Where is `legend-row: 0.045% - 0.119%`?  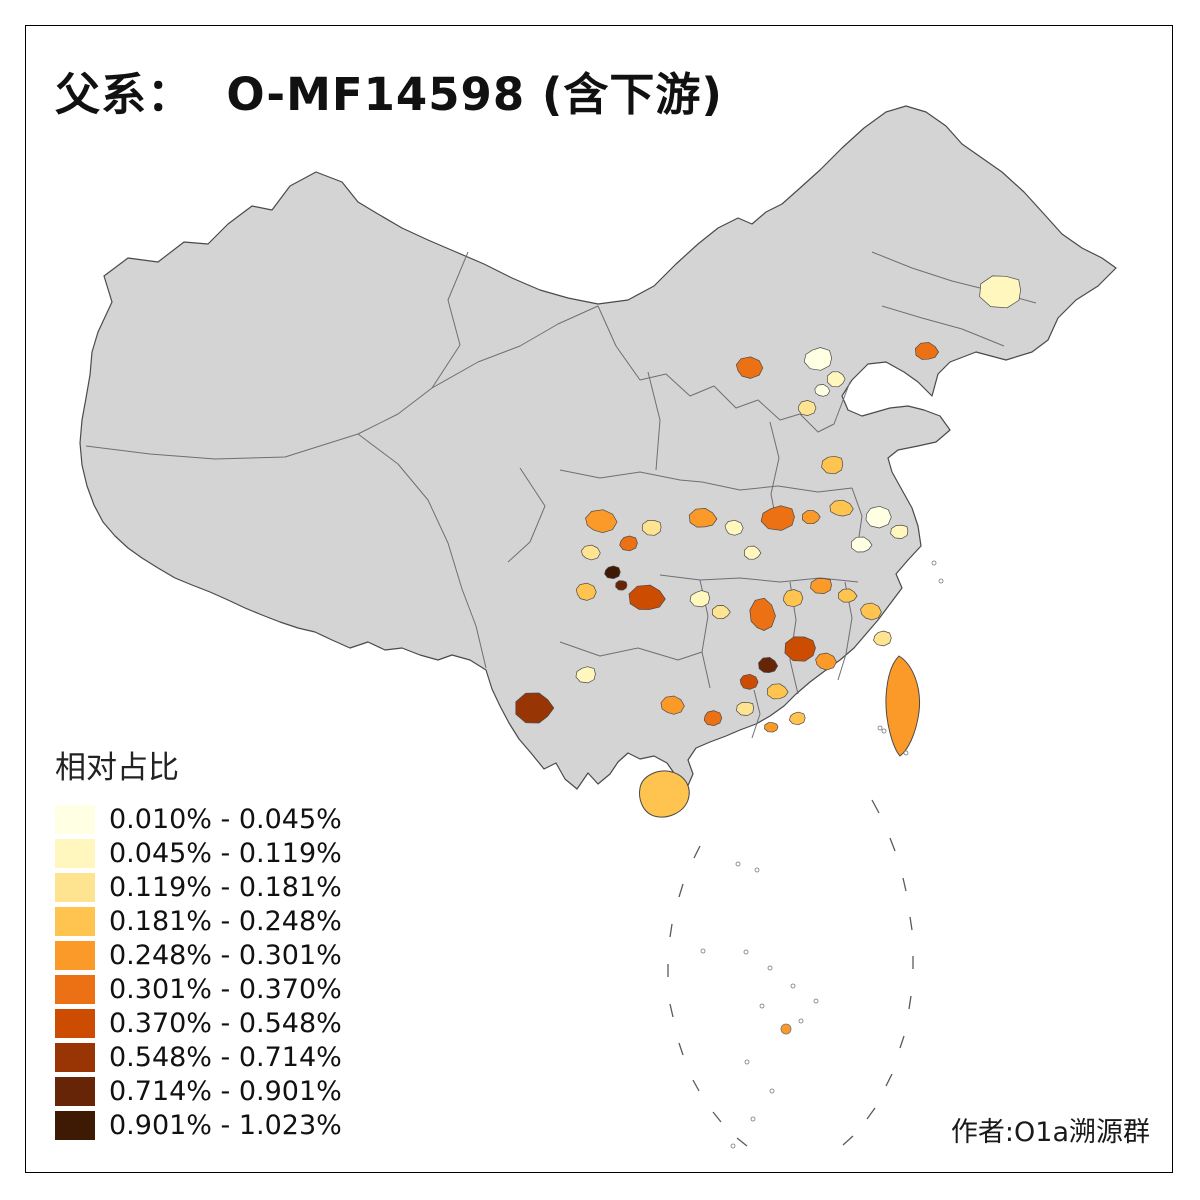
legend-row: 0.045% - 0.119% is located at coordinates (198, 853).